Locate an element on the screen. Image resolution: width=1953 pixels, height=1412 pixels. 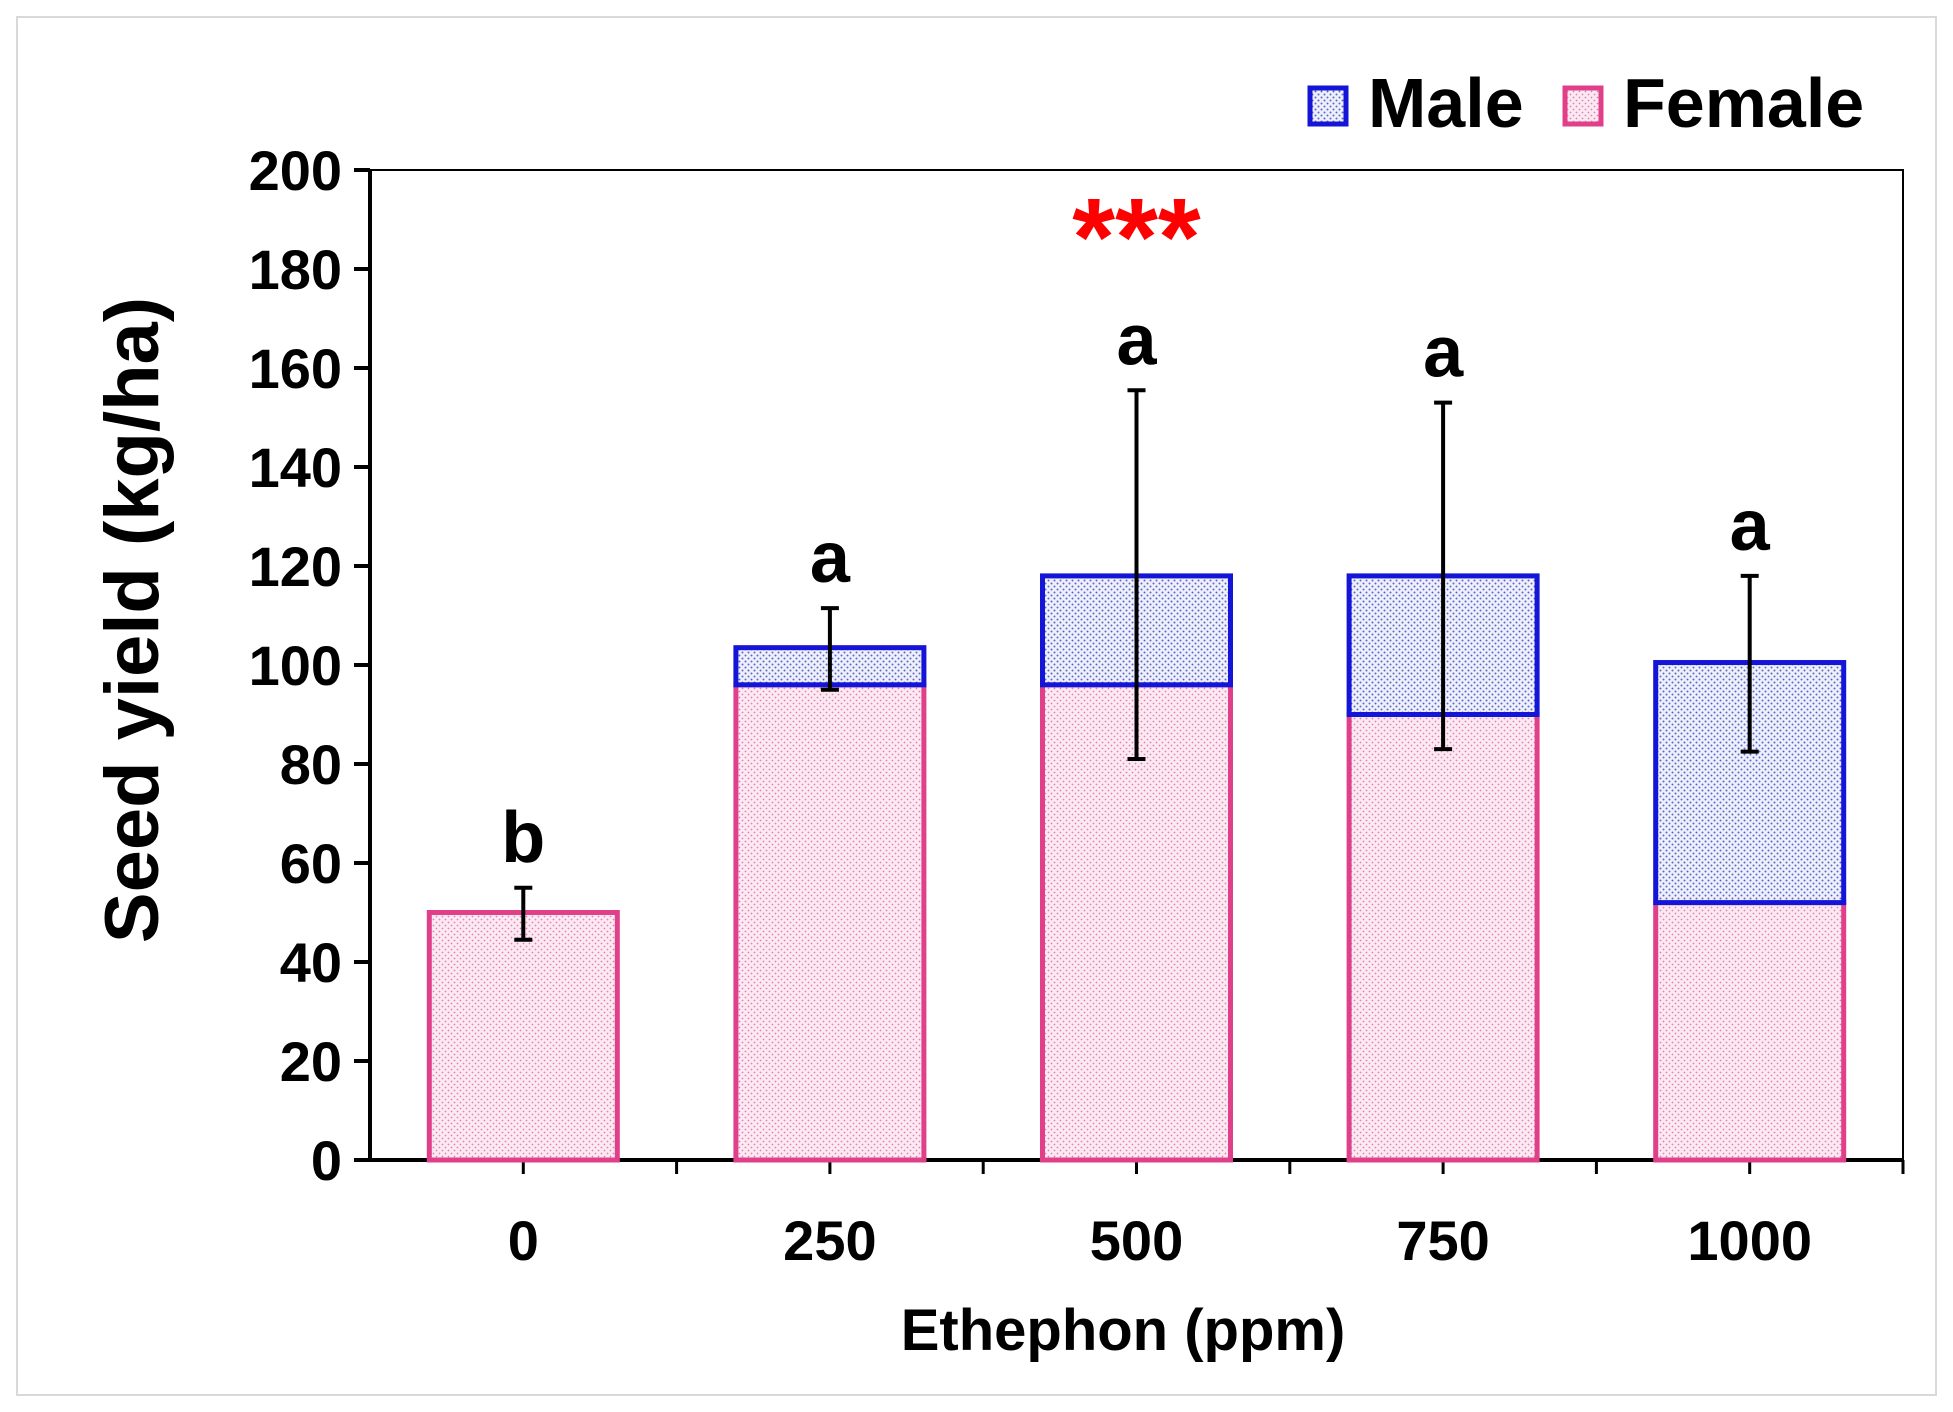
x-tick-label: 0 is located at coordinates (523, 1240).